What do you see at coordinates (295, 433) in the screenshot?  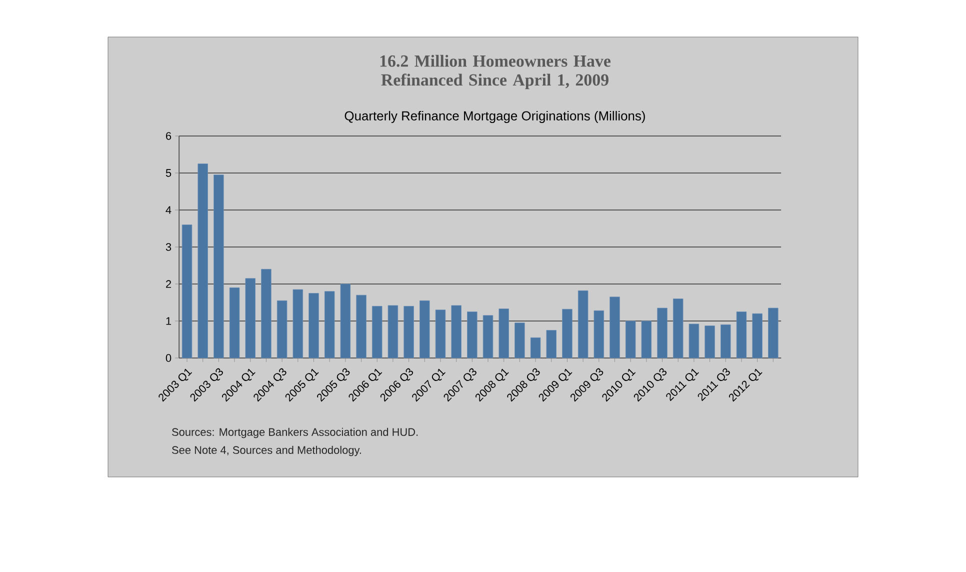 I see `source-note: Sources: Mortgage Bankers Association and HUD.` at bounding box center [295, 433].